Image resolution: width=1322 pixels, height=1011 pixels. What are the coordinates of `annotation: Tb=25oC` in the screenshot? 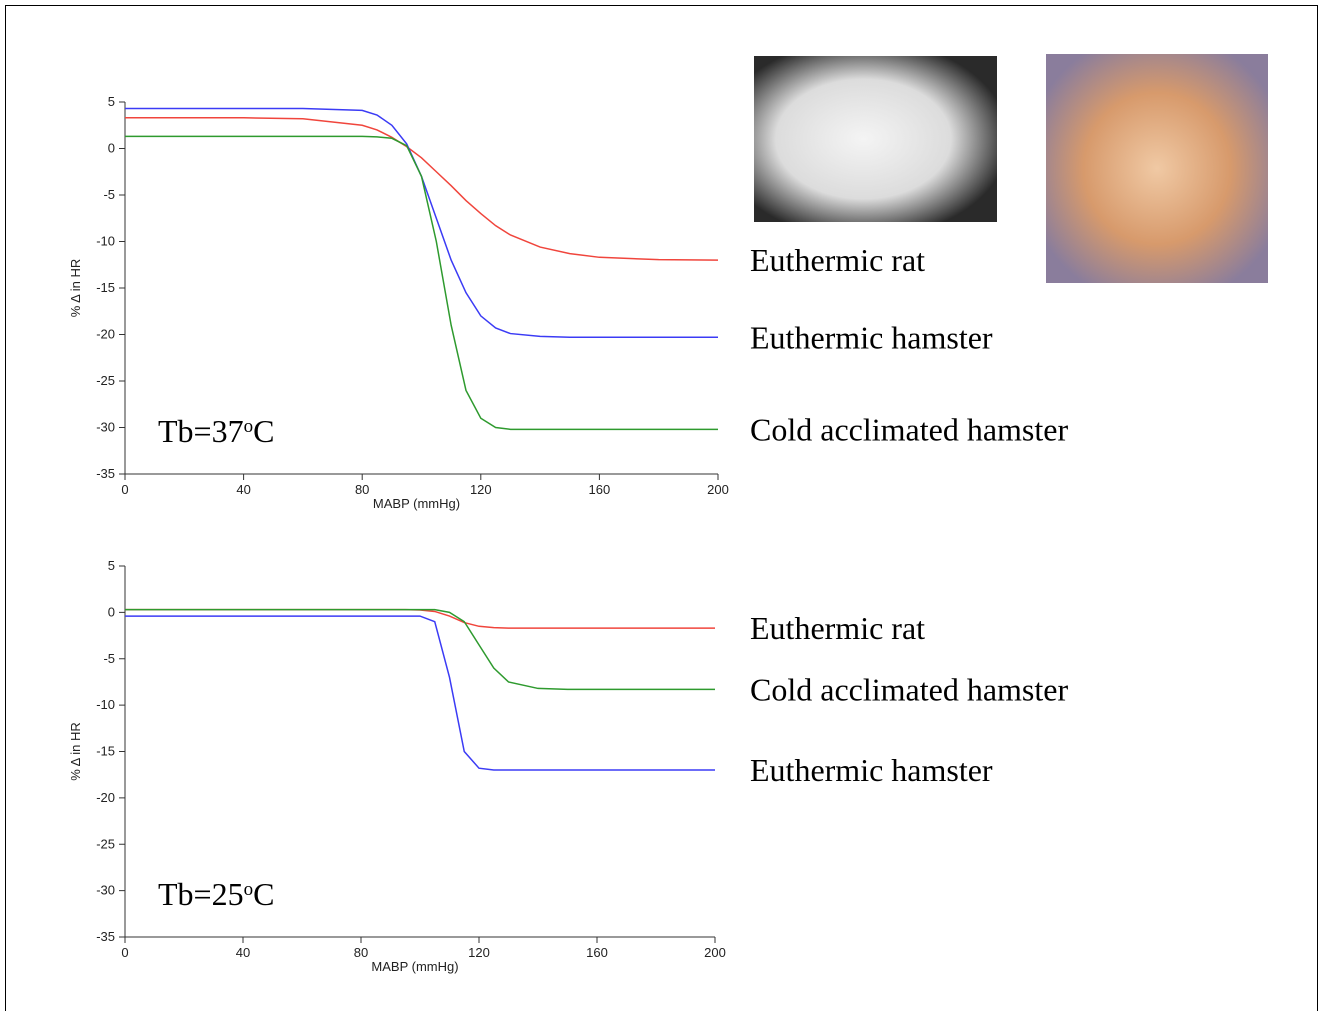 It's located at (216, 894).